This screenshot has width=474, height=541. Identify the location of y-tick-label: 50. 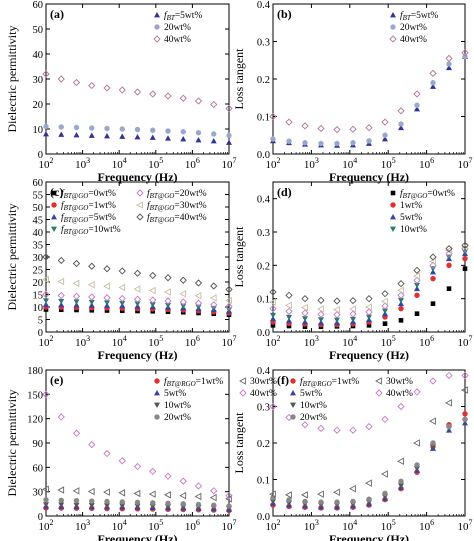
(38, 30).